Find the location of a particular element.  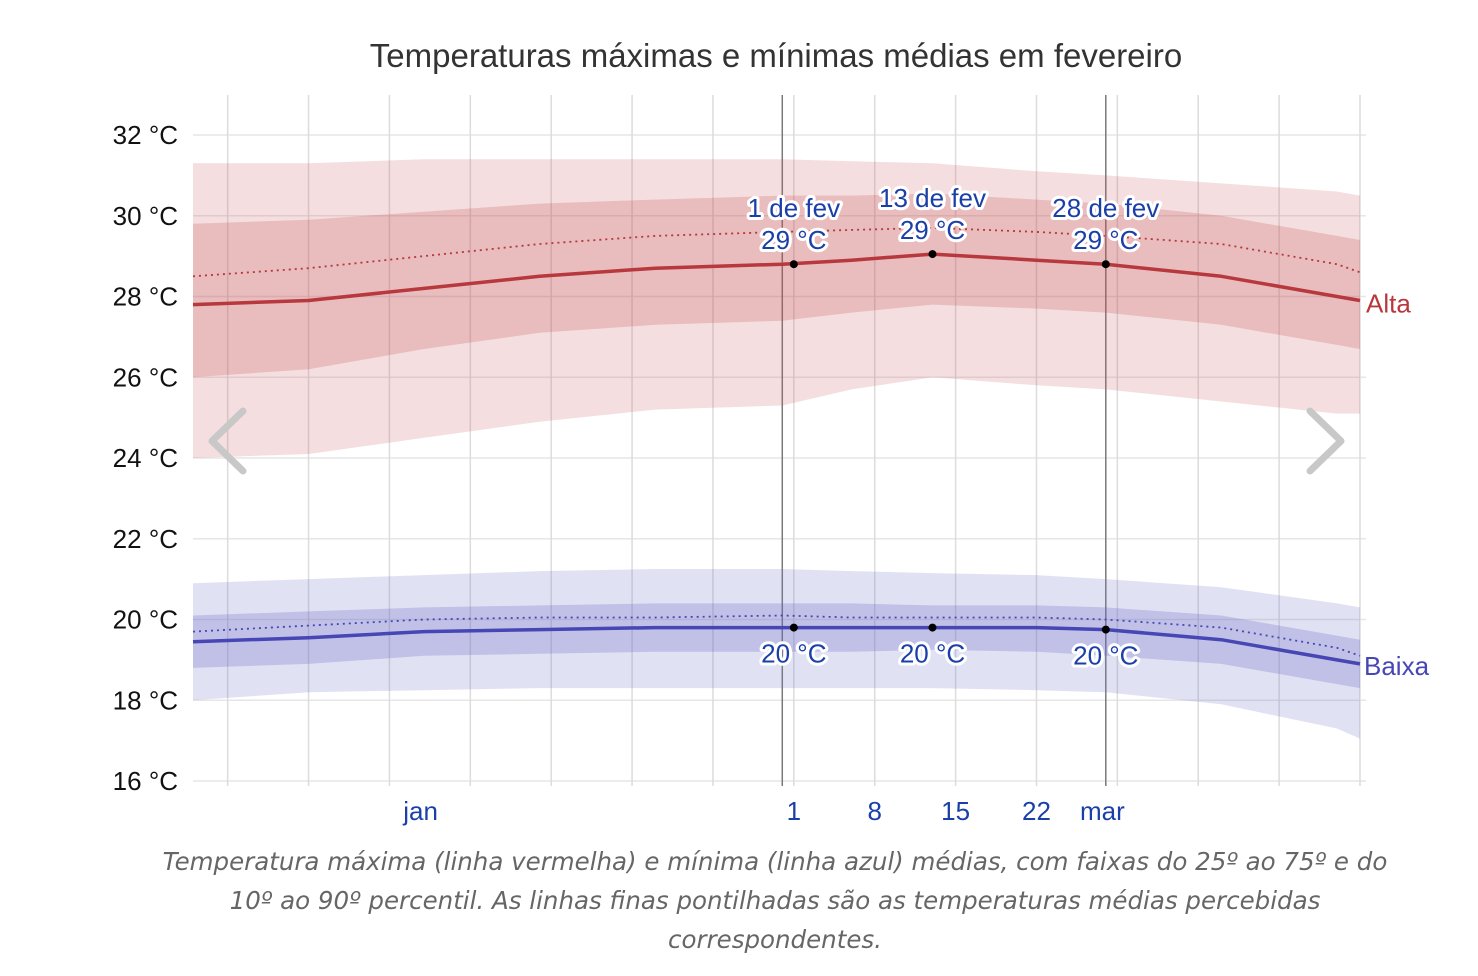

y-tick-label: 16 °C is located at coordinates (145, 781).